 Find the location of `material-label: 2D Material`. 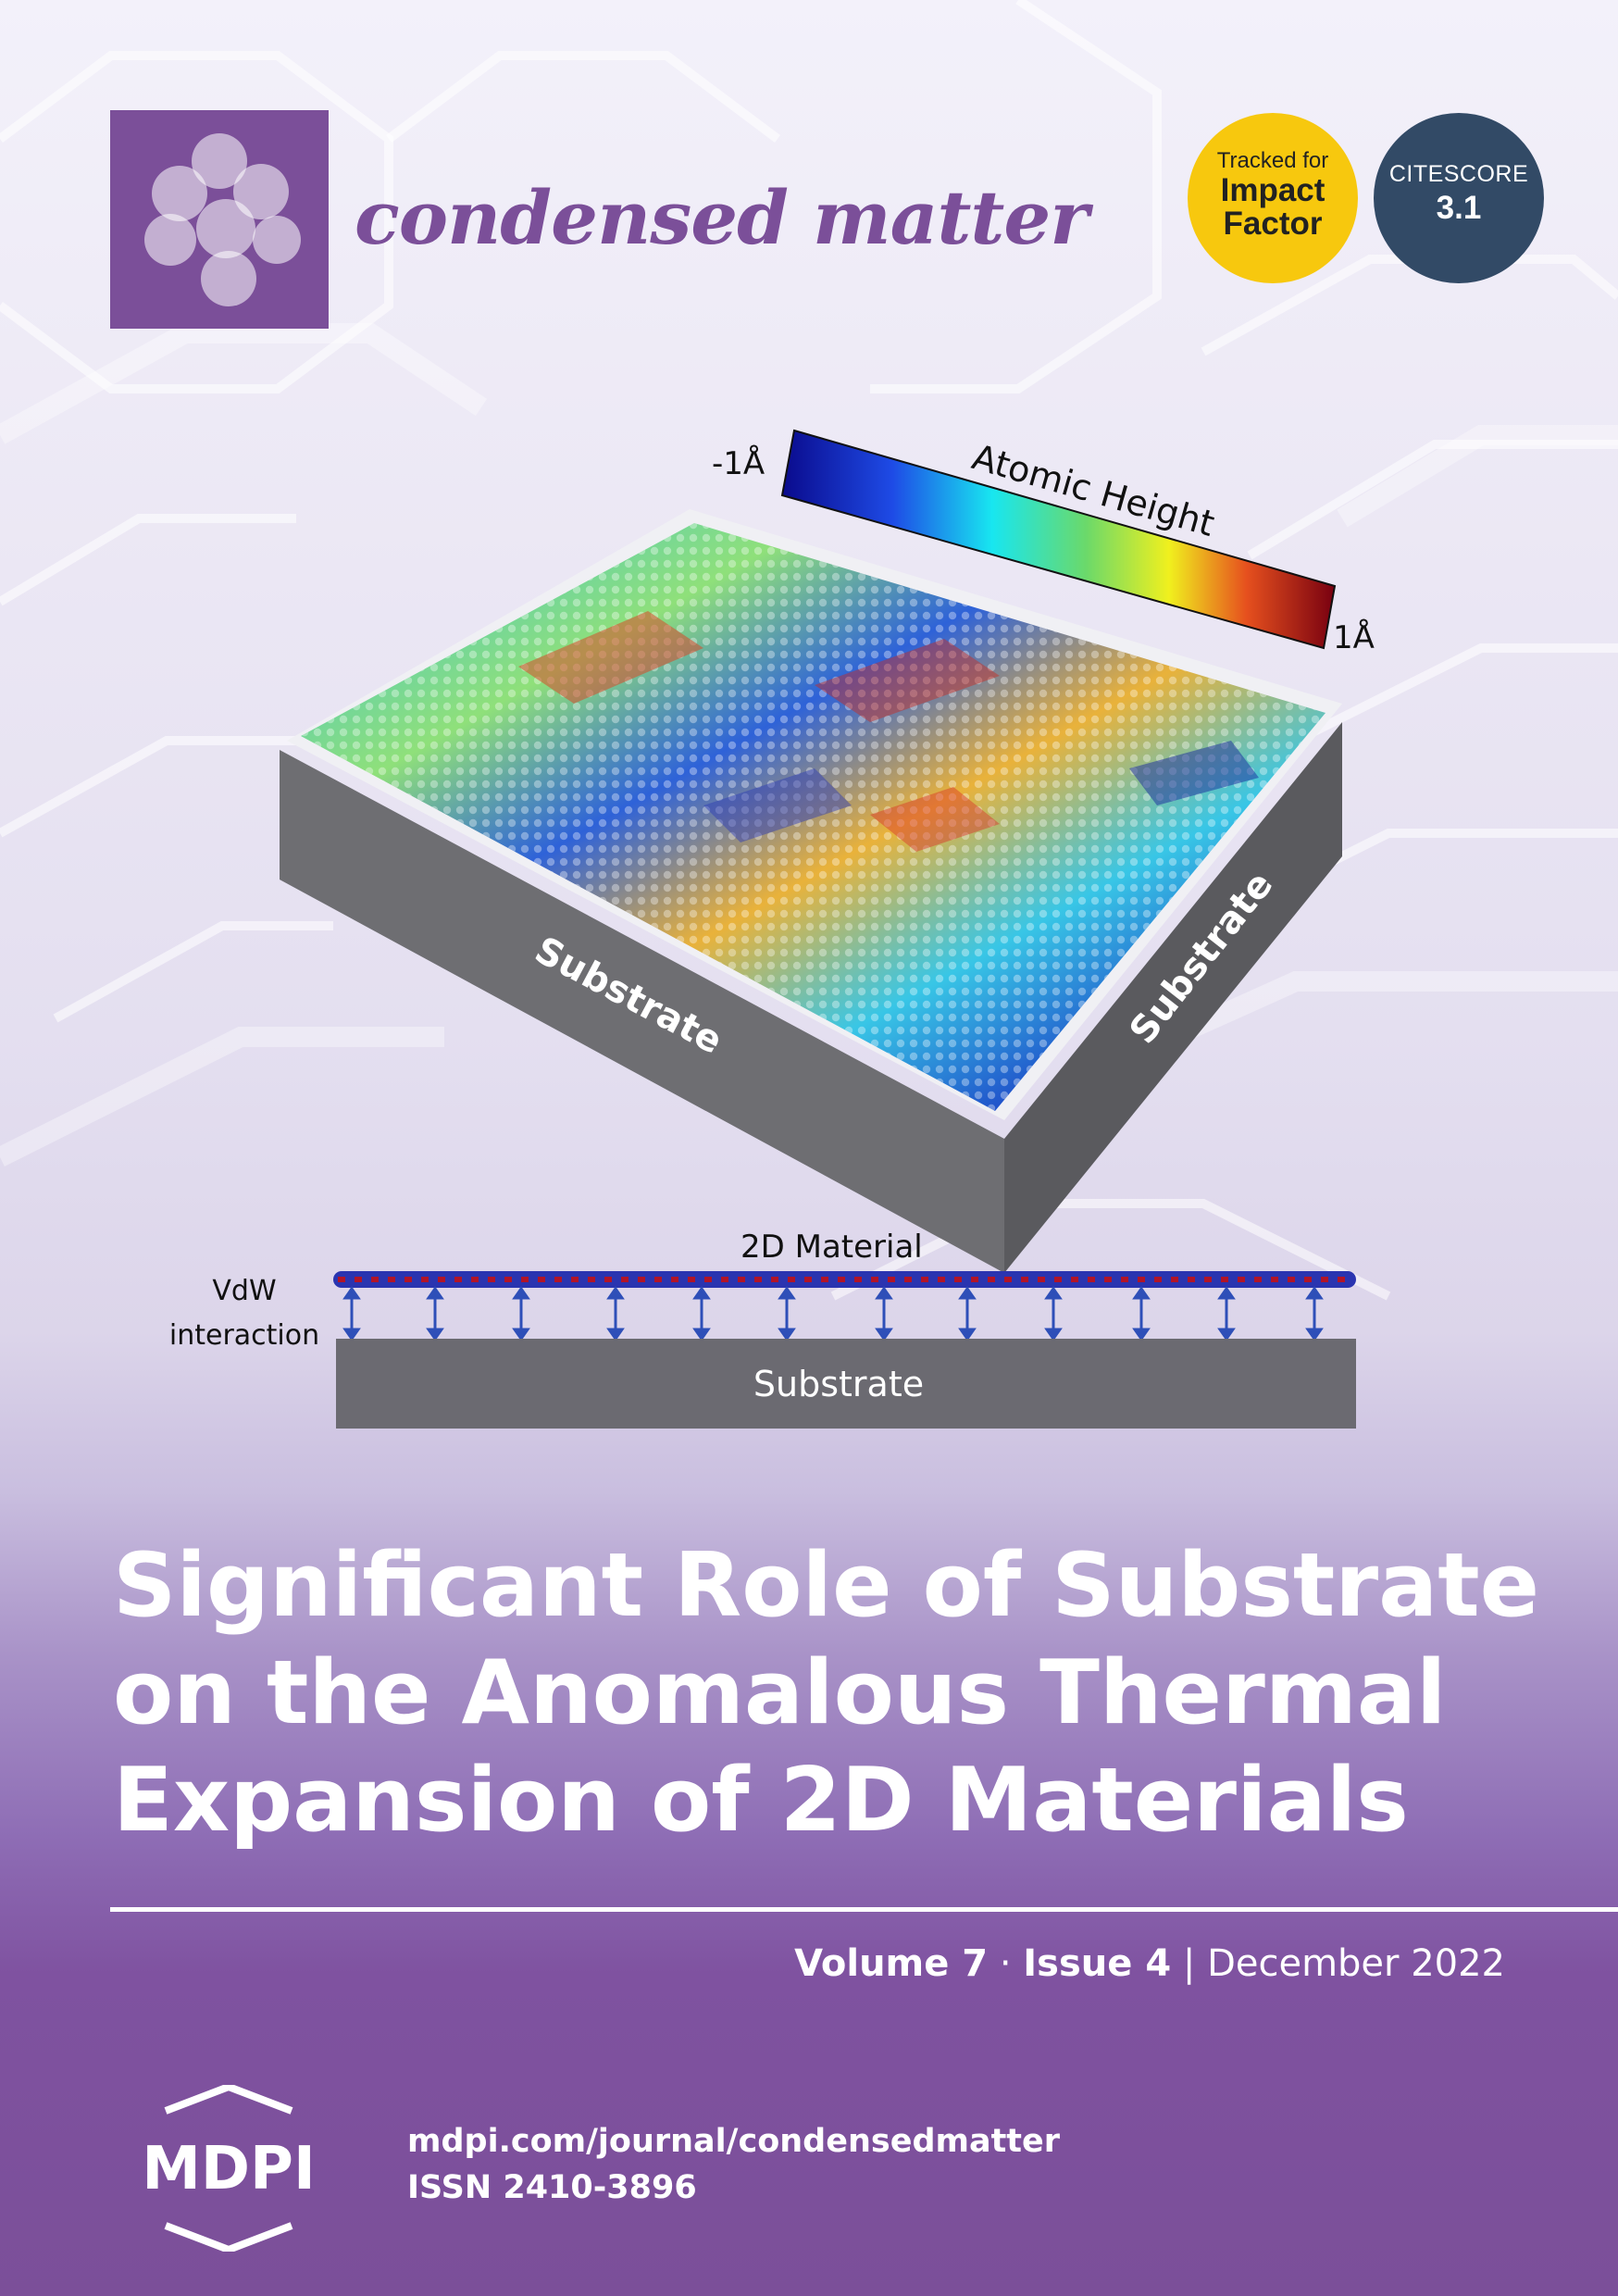

material-label: 2D Material is located at coordinates (832, 1247).